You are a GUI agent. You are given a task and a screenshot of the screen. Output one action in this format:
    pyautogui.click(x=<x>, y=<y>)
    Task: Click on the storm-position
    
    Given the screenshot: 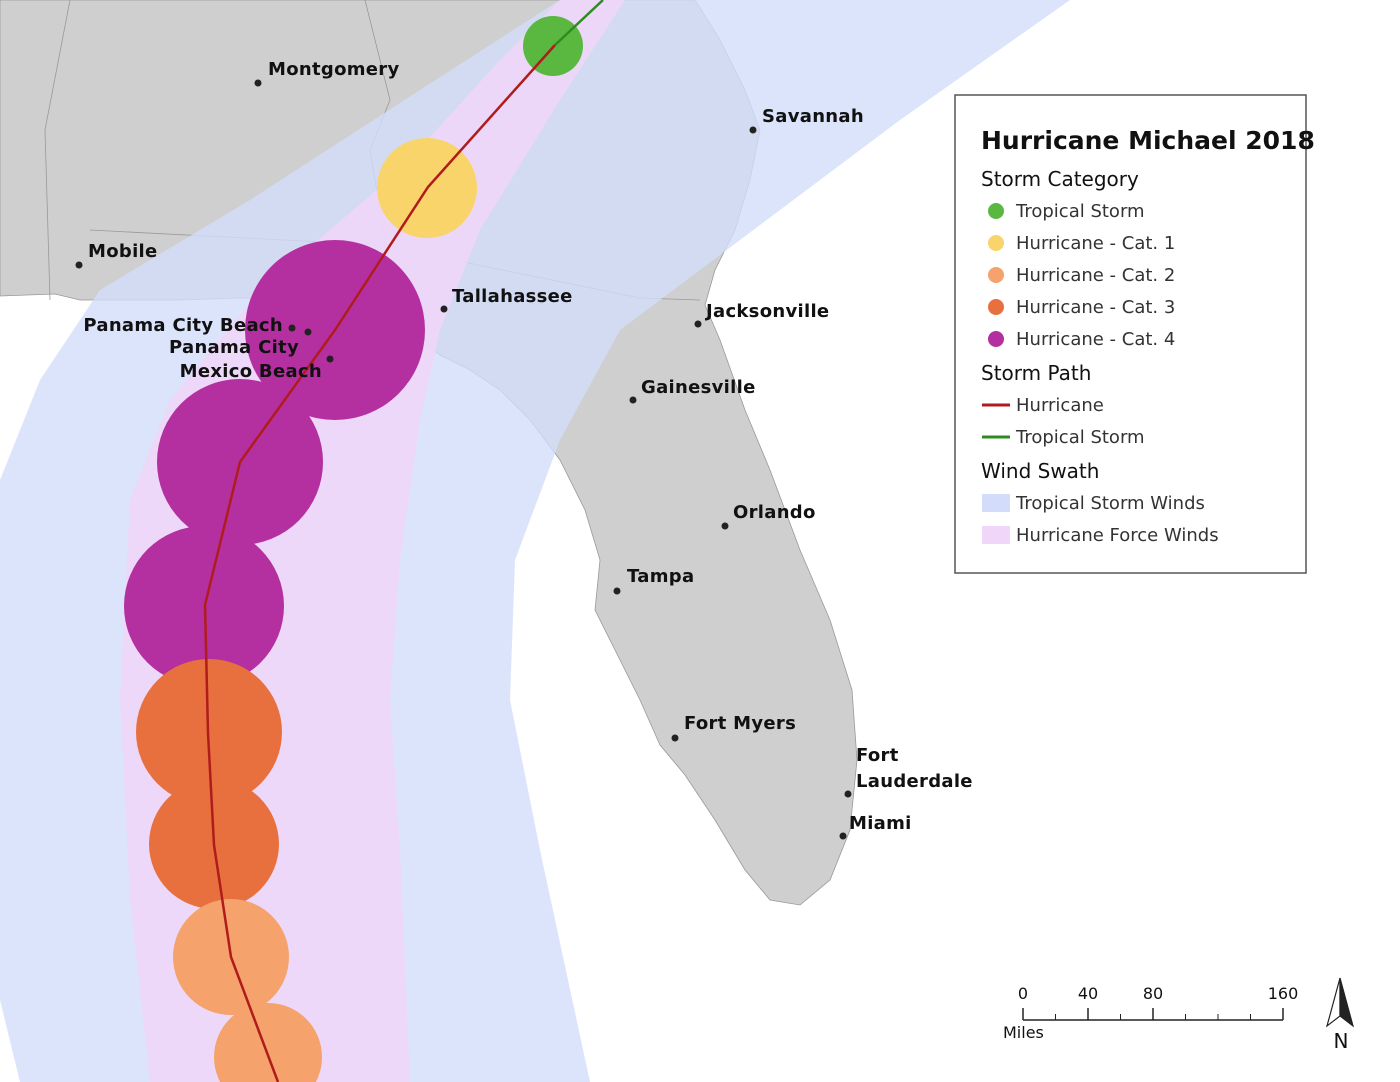 What is the action you would take?
    pyautogui.click(x=268, y=1042)
    